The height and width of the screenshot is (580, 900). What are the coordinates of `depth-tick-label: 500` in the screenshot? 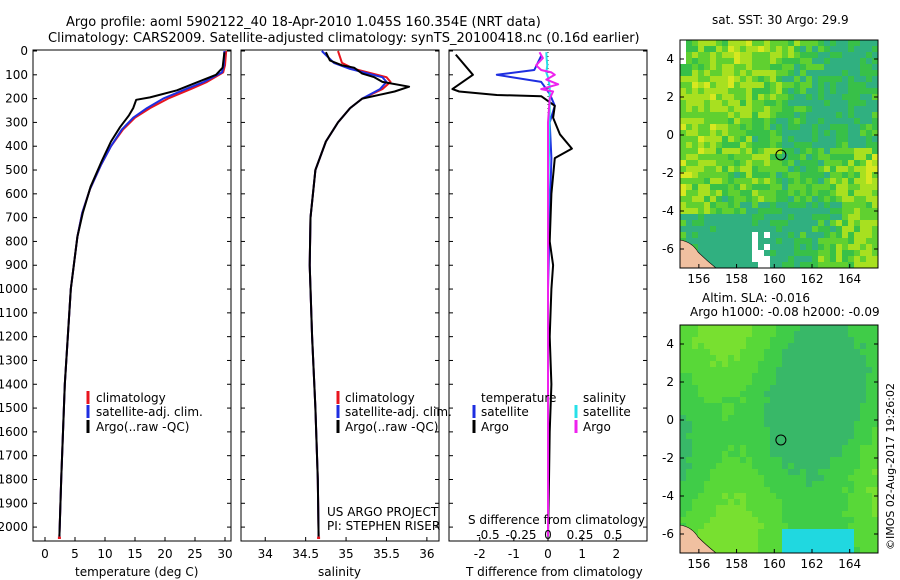 It's located at (16, 170).